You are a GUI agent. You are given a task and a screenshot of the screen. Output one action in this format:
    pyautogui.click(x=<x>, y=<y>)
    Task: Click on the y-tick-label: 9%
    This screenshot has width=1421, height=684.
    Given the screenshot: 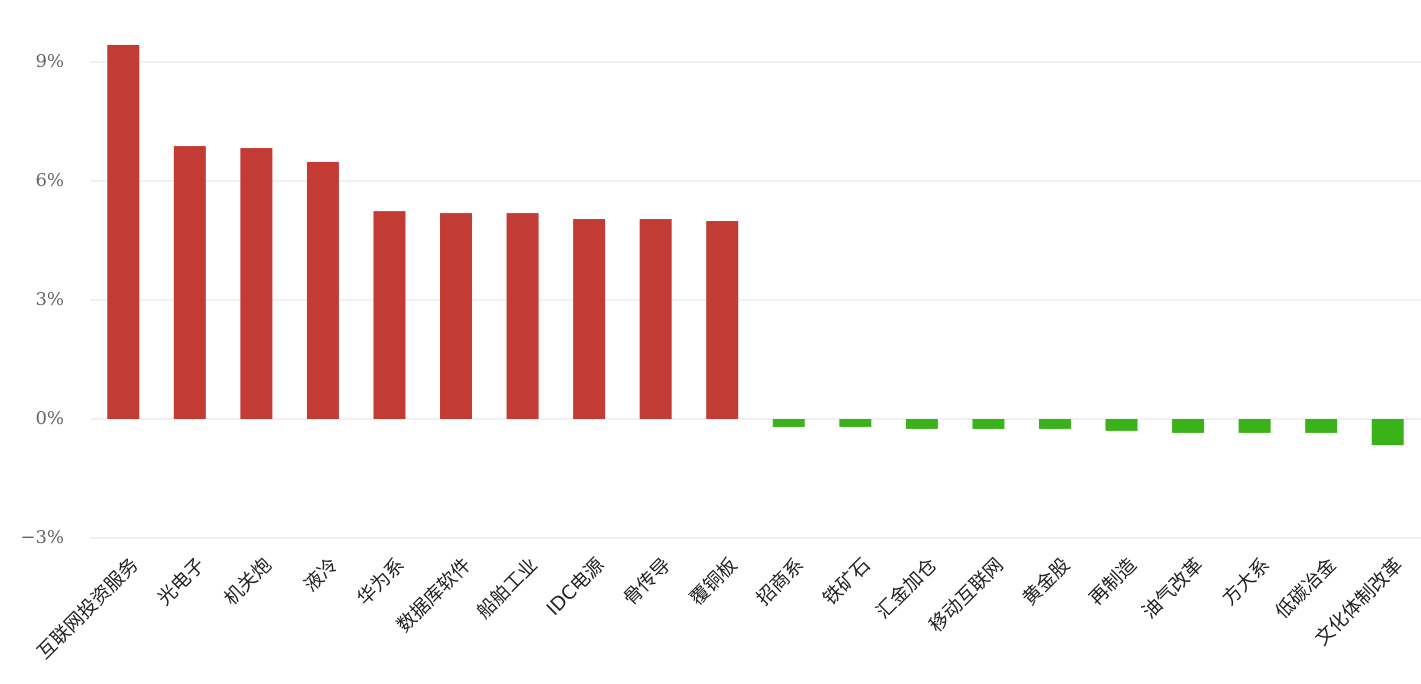 What is the action you would take?
    pyautogui.click(x=49, y=61)
    